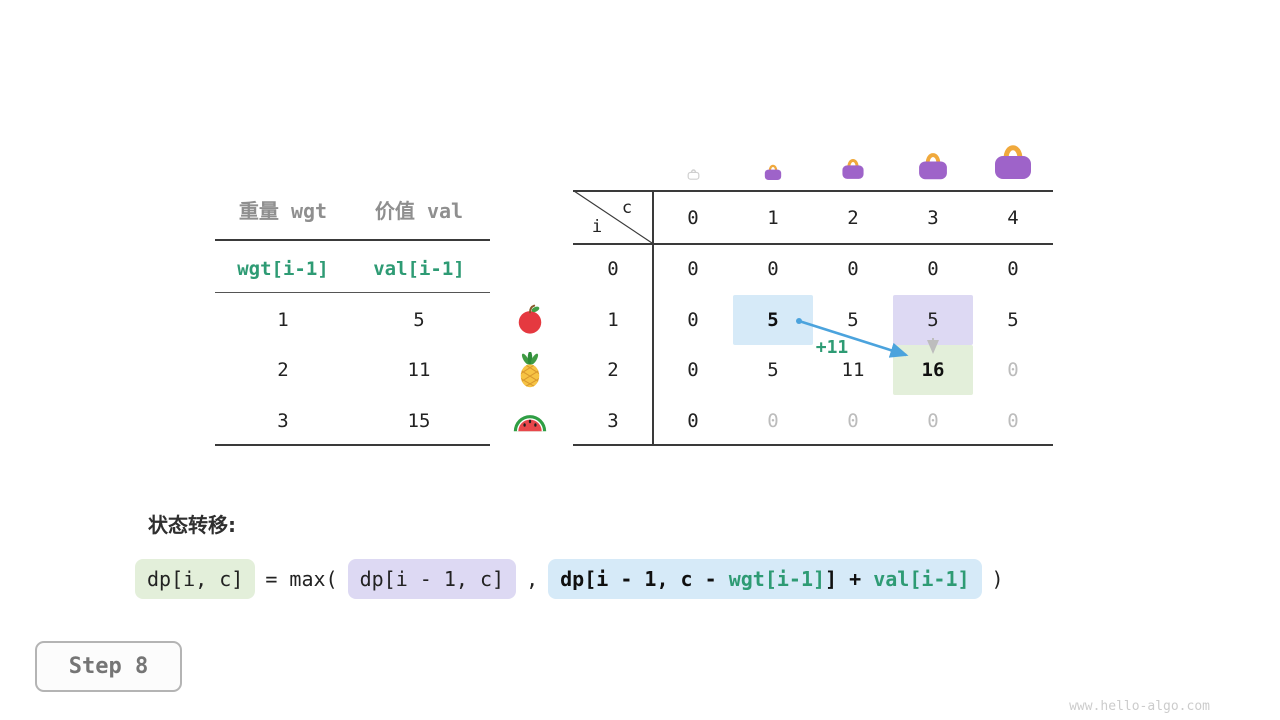  What do you see at coordinates (773, 218) in the screenshot?
I see `dp-col-header: 1` at bounding box center [773, 218].